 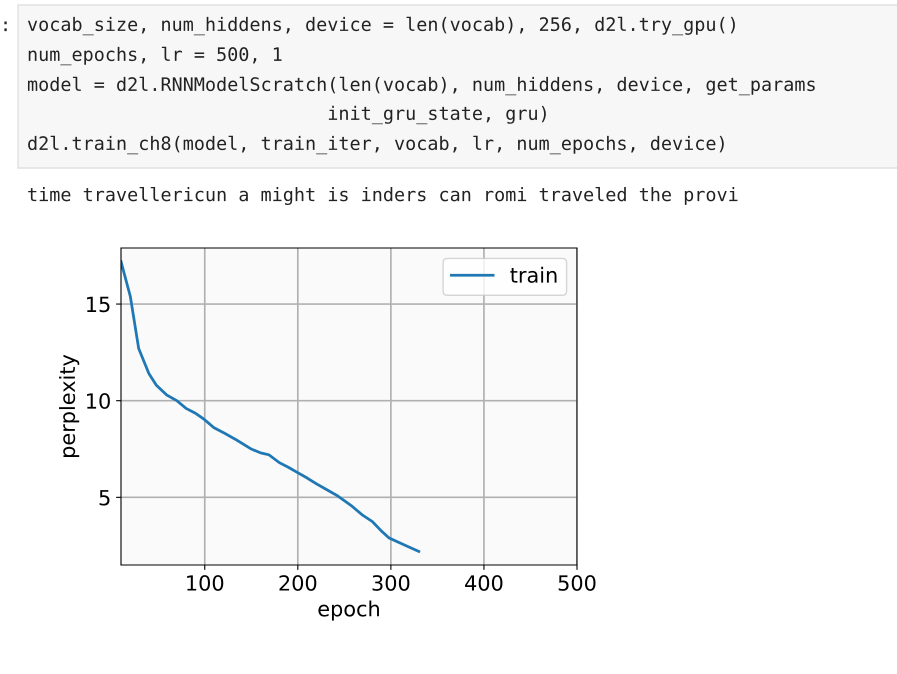 I want to click on x-tick-label: 400, so click(x=483, y=583).